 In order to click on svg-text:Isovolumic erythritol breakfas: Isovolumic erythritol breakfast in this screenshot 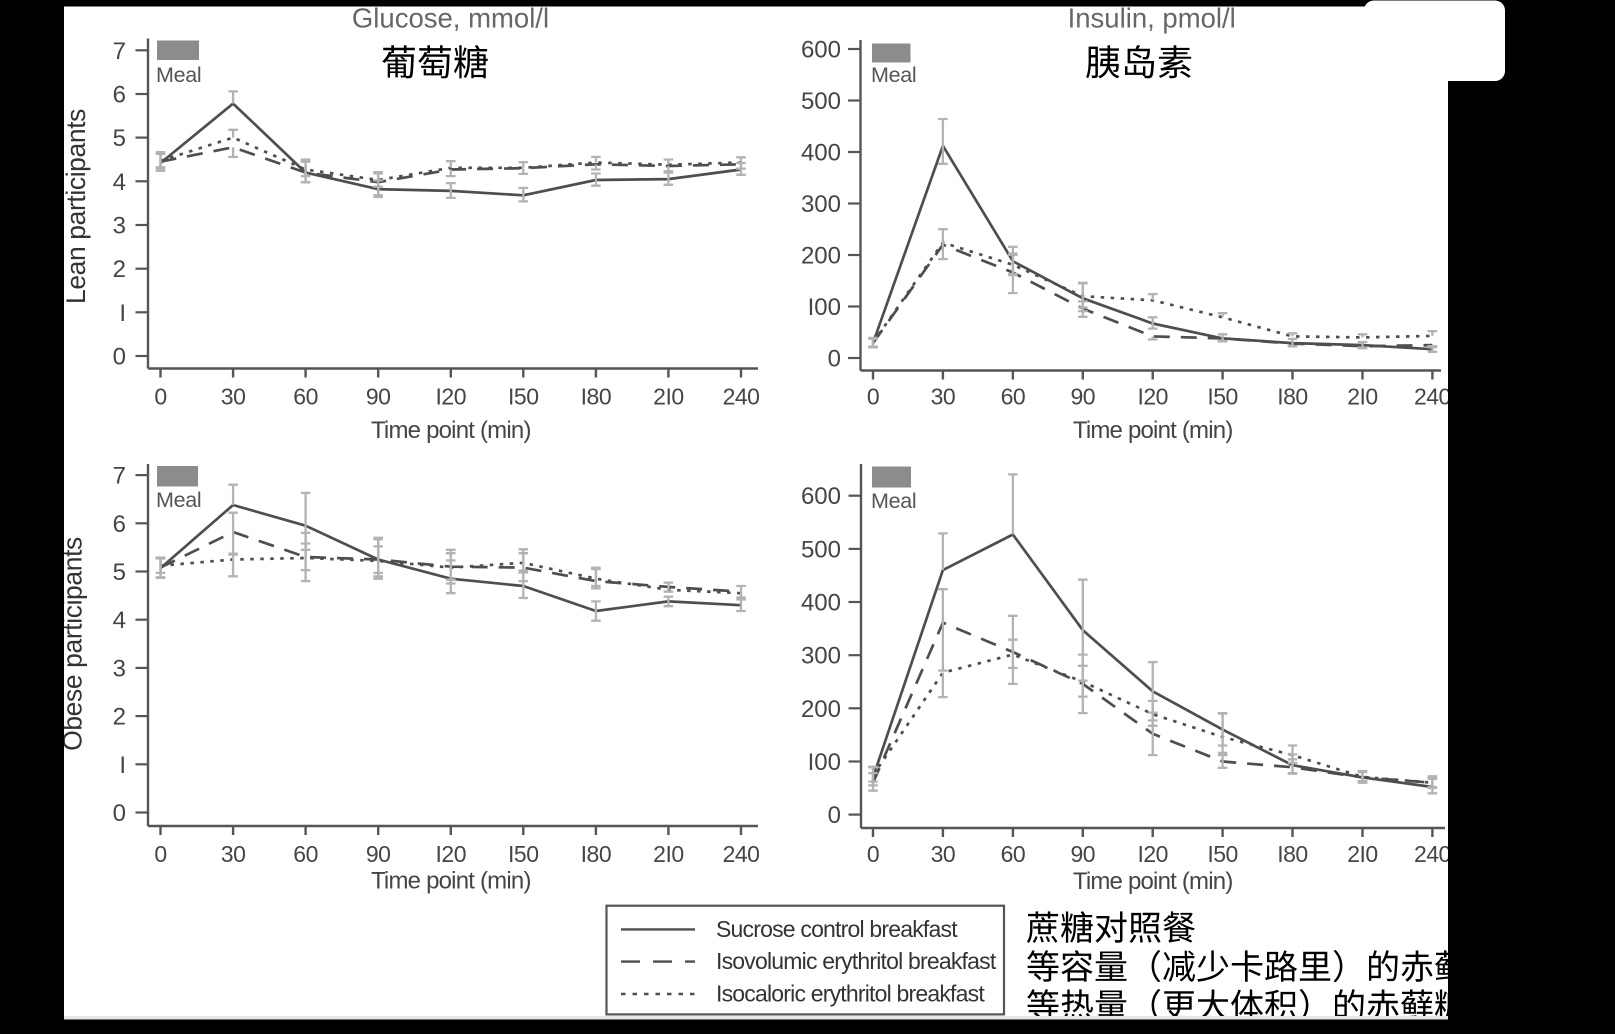, I will do `click(856, 961)`.